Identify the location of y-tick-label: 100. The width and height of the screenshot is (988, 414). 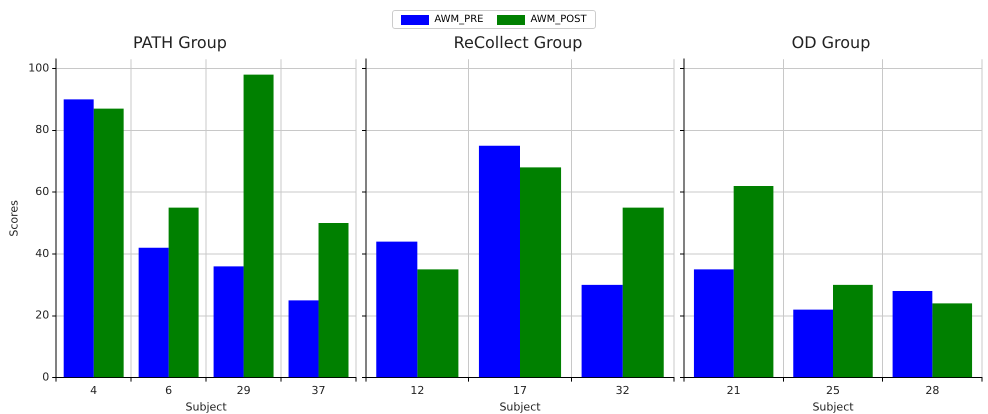
(39, 67).